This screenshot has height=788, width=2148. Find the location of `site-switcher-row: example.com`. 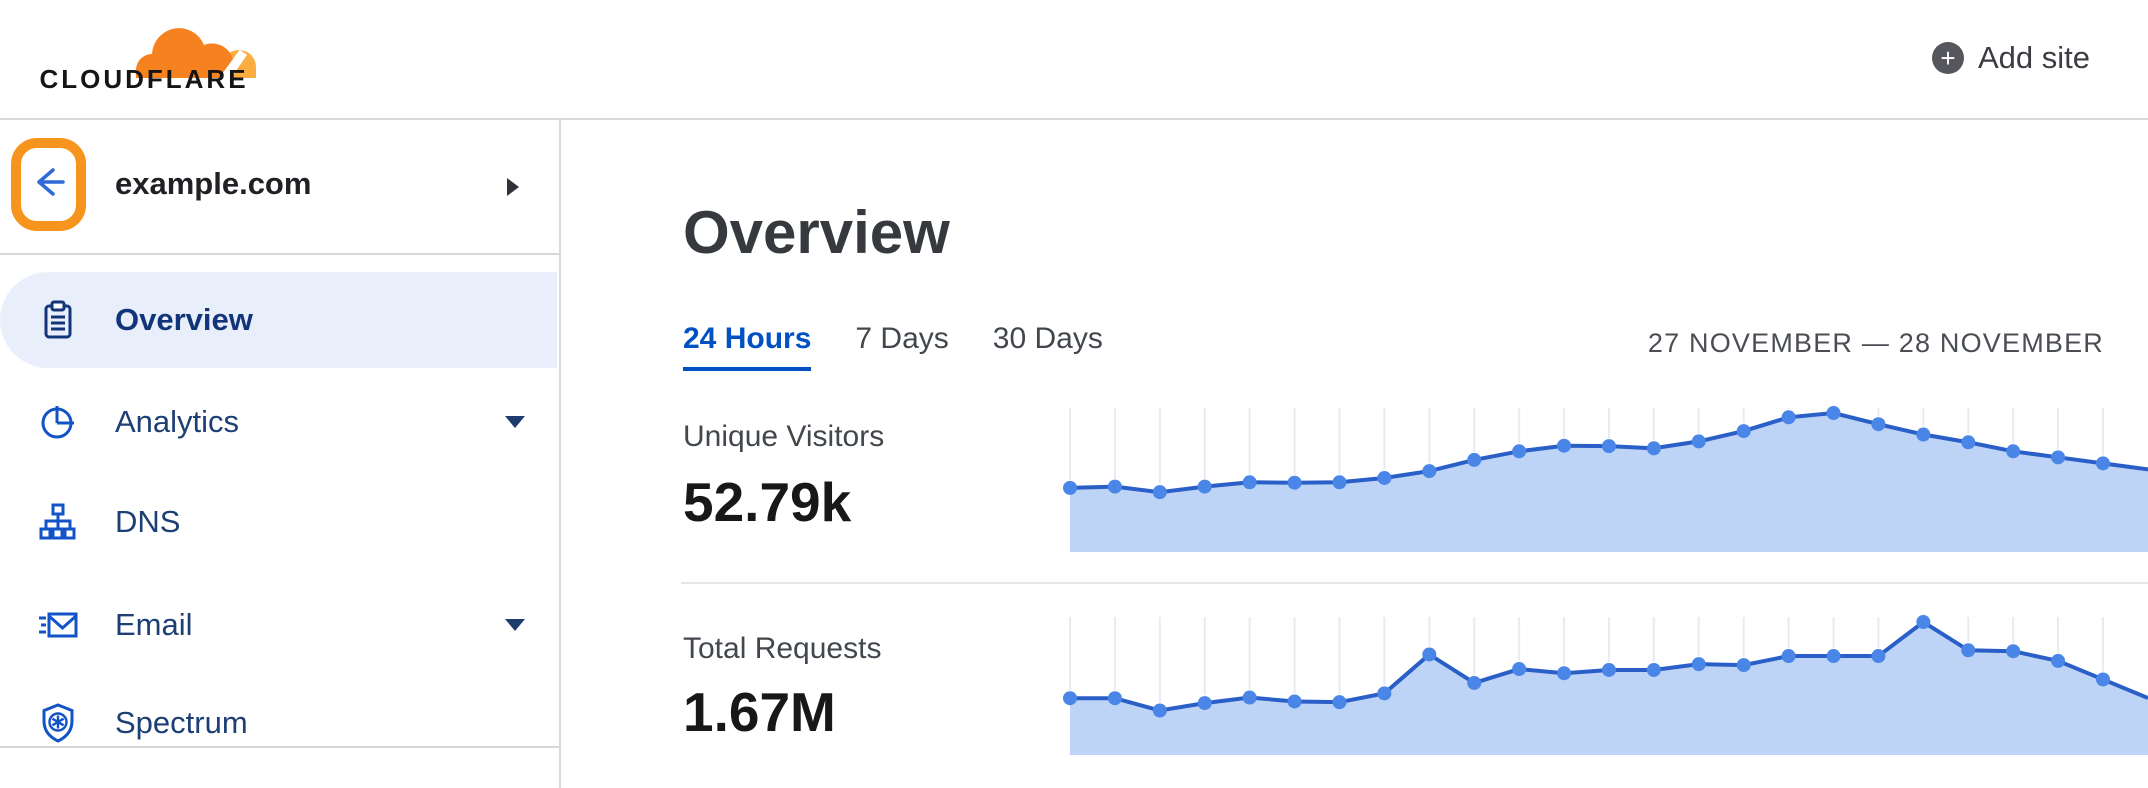

site-switcher-row: example.com is located at coordinates (279, 186).